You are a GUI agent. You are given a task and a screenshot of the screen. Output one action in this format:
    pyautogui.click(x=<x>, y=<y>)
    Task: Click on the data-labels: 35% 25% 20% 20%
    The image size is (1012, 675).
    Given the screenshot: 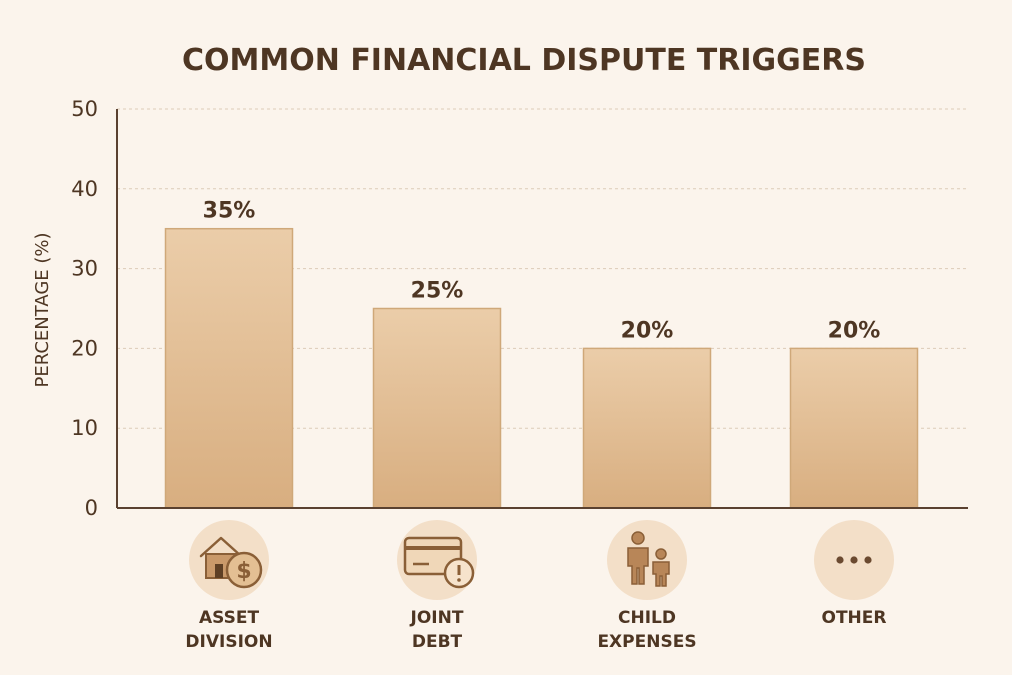 What is the action you would take?
    pyautogui.click(x=542, y=271)
    